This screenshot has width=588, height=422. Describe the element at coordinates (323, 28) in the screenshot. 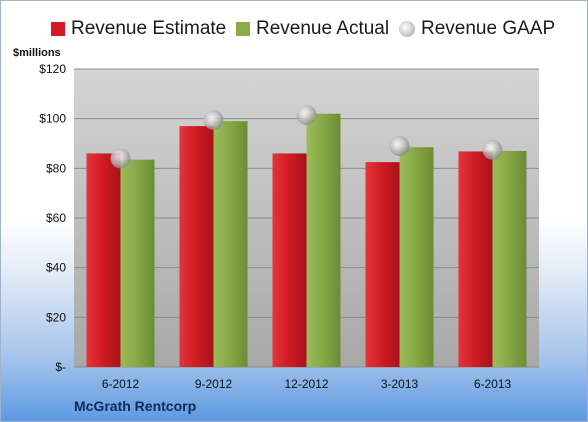

I see `legend-label-actual: Revenue Actual` at that location.